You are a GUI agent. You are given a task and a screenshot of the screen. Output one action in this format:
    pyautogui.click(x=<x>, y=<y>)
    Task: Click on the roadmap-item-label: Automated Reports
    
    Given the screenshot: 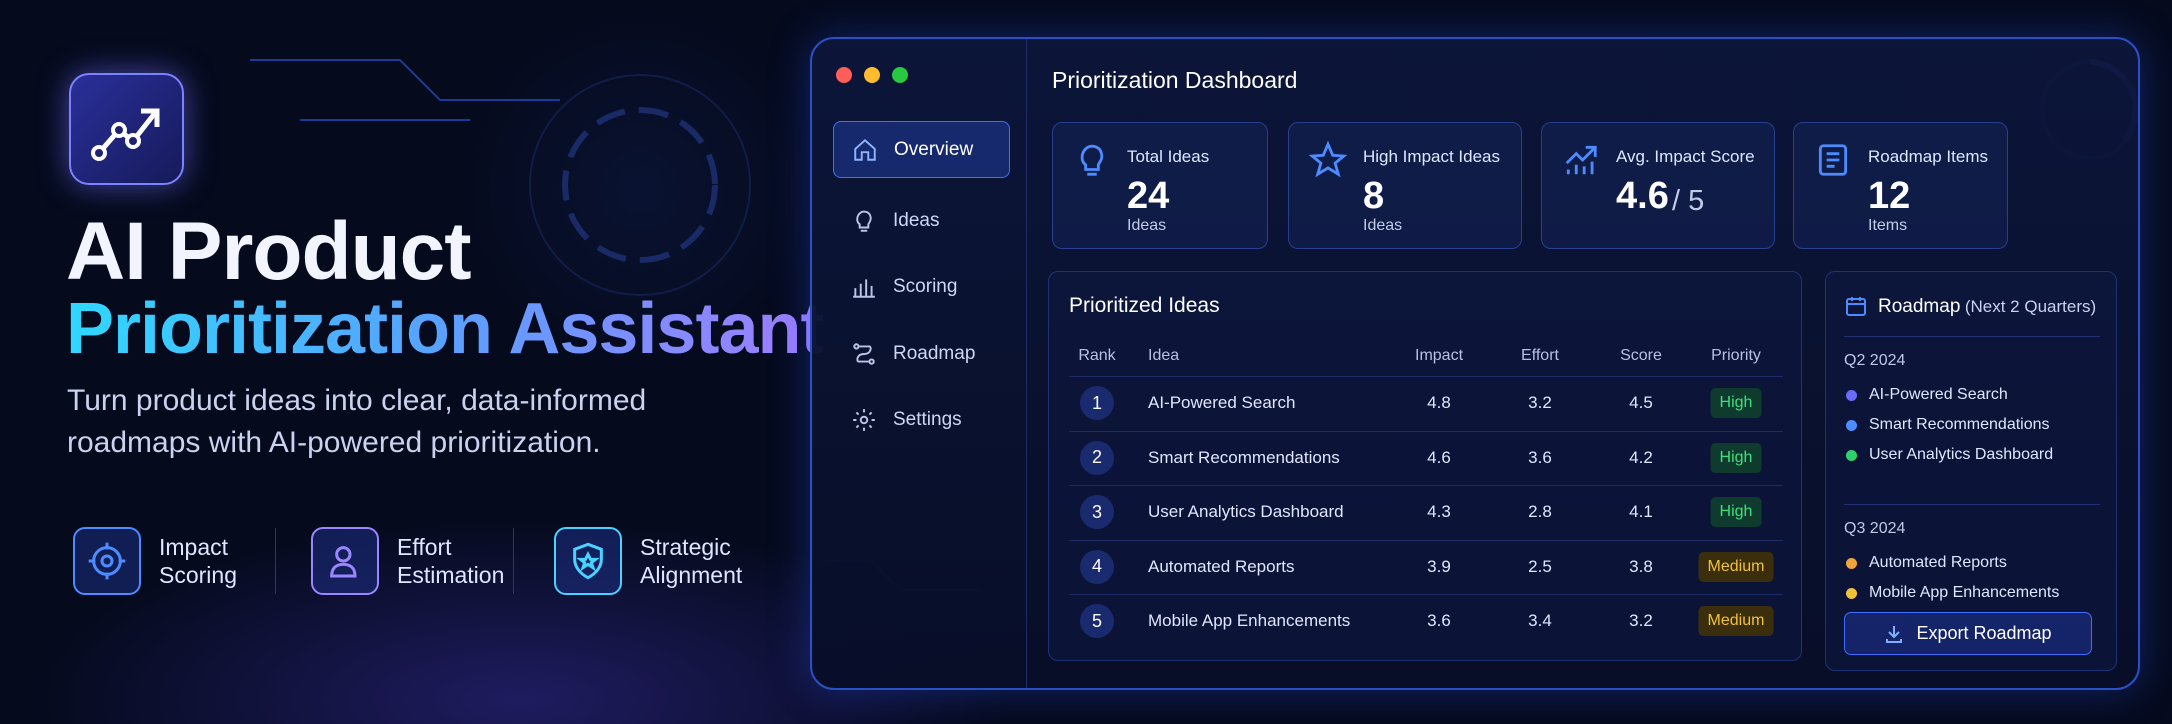 What is the action you would take?
    pyautogui.click(x=1938, y=562)
    